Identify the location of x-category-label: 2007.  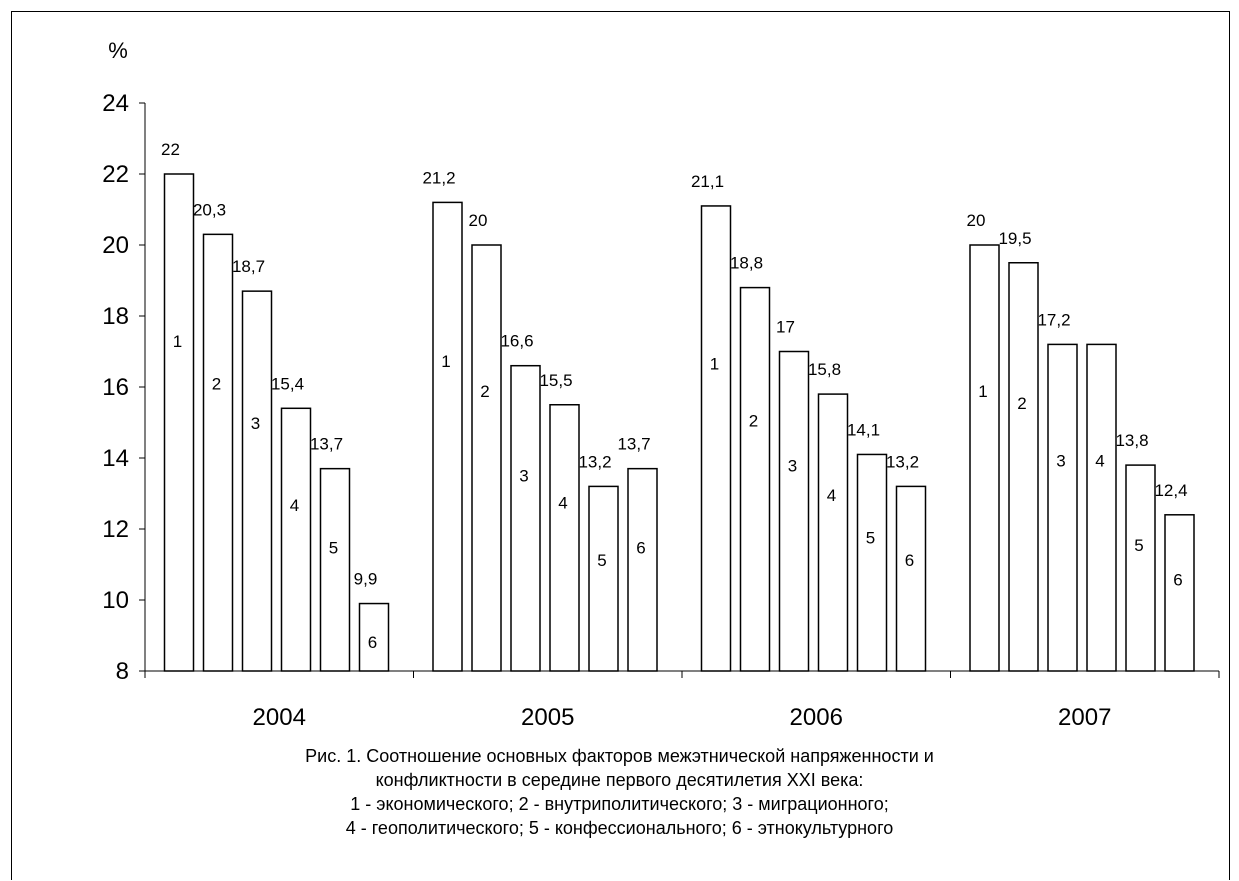
(1084, 717).